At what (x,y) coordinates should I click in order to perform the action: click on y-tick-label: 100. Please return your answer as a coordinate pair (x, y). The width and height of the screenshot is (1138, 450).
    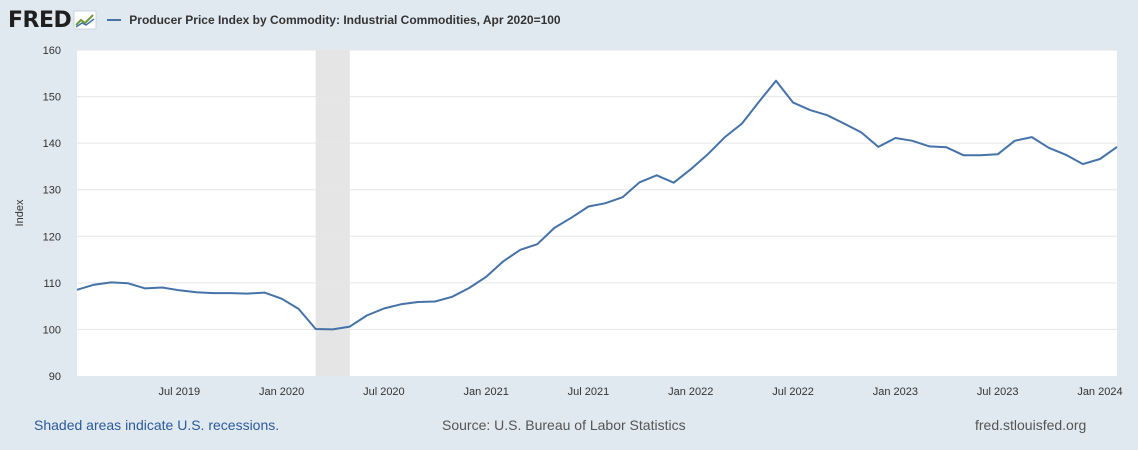
    Looking at the image, I should click on (52, 330).